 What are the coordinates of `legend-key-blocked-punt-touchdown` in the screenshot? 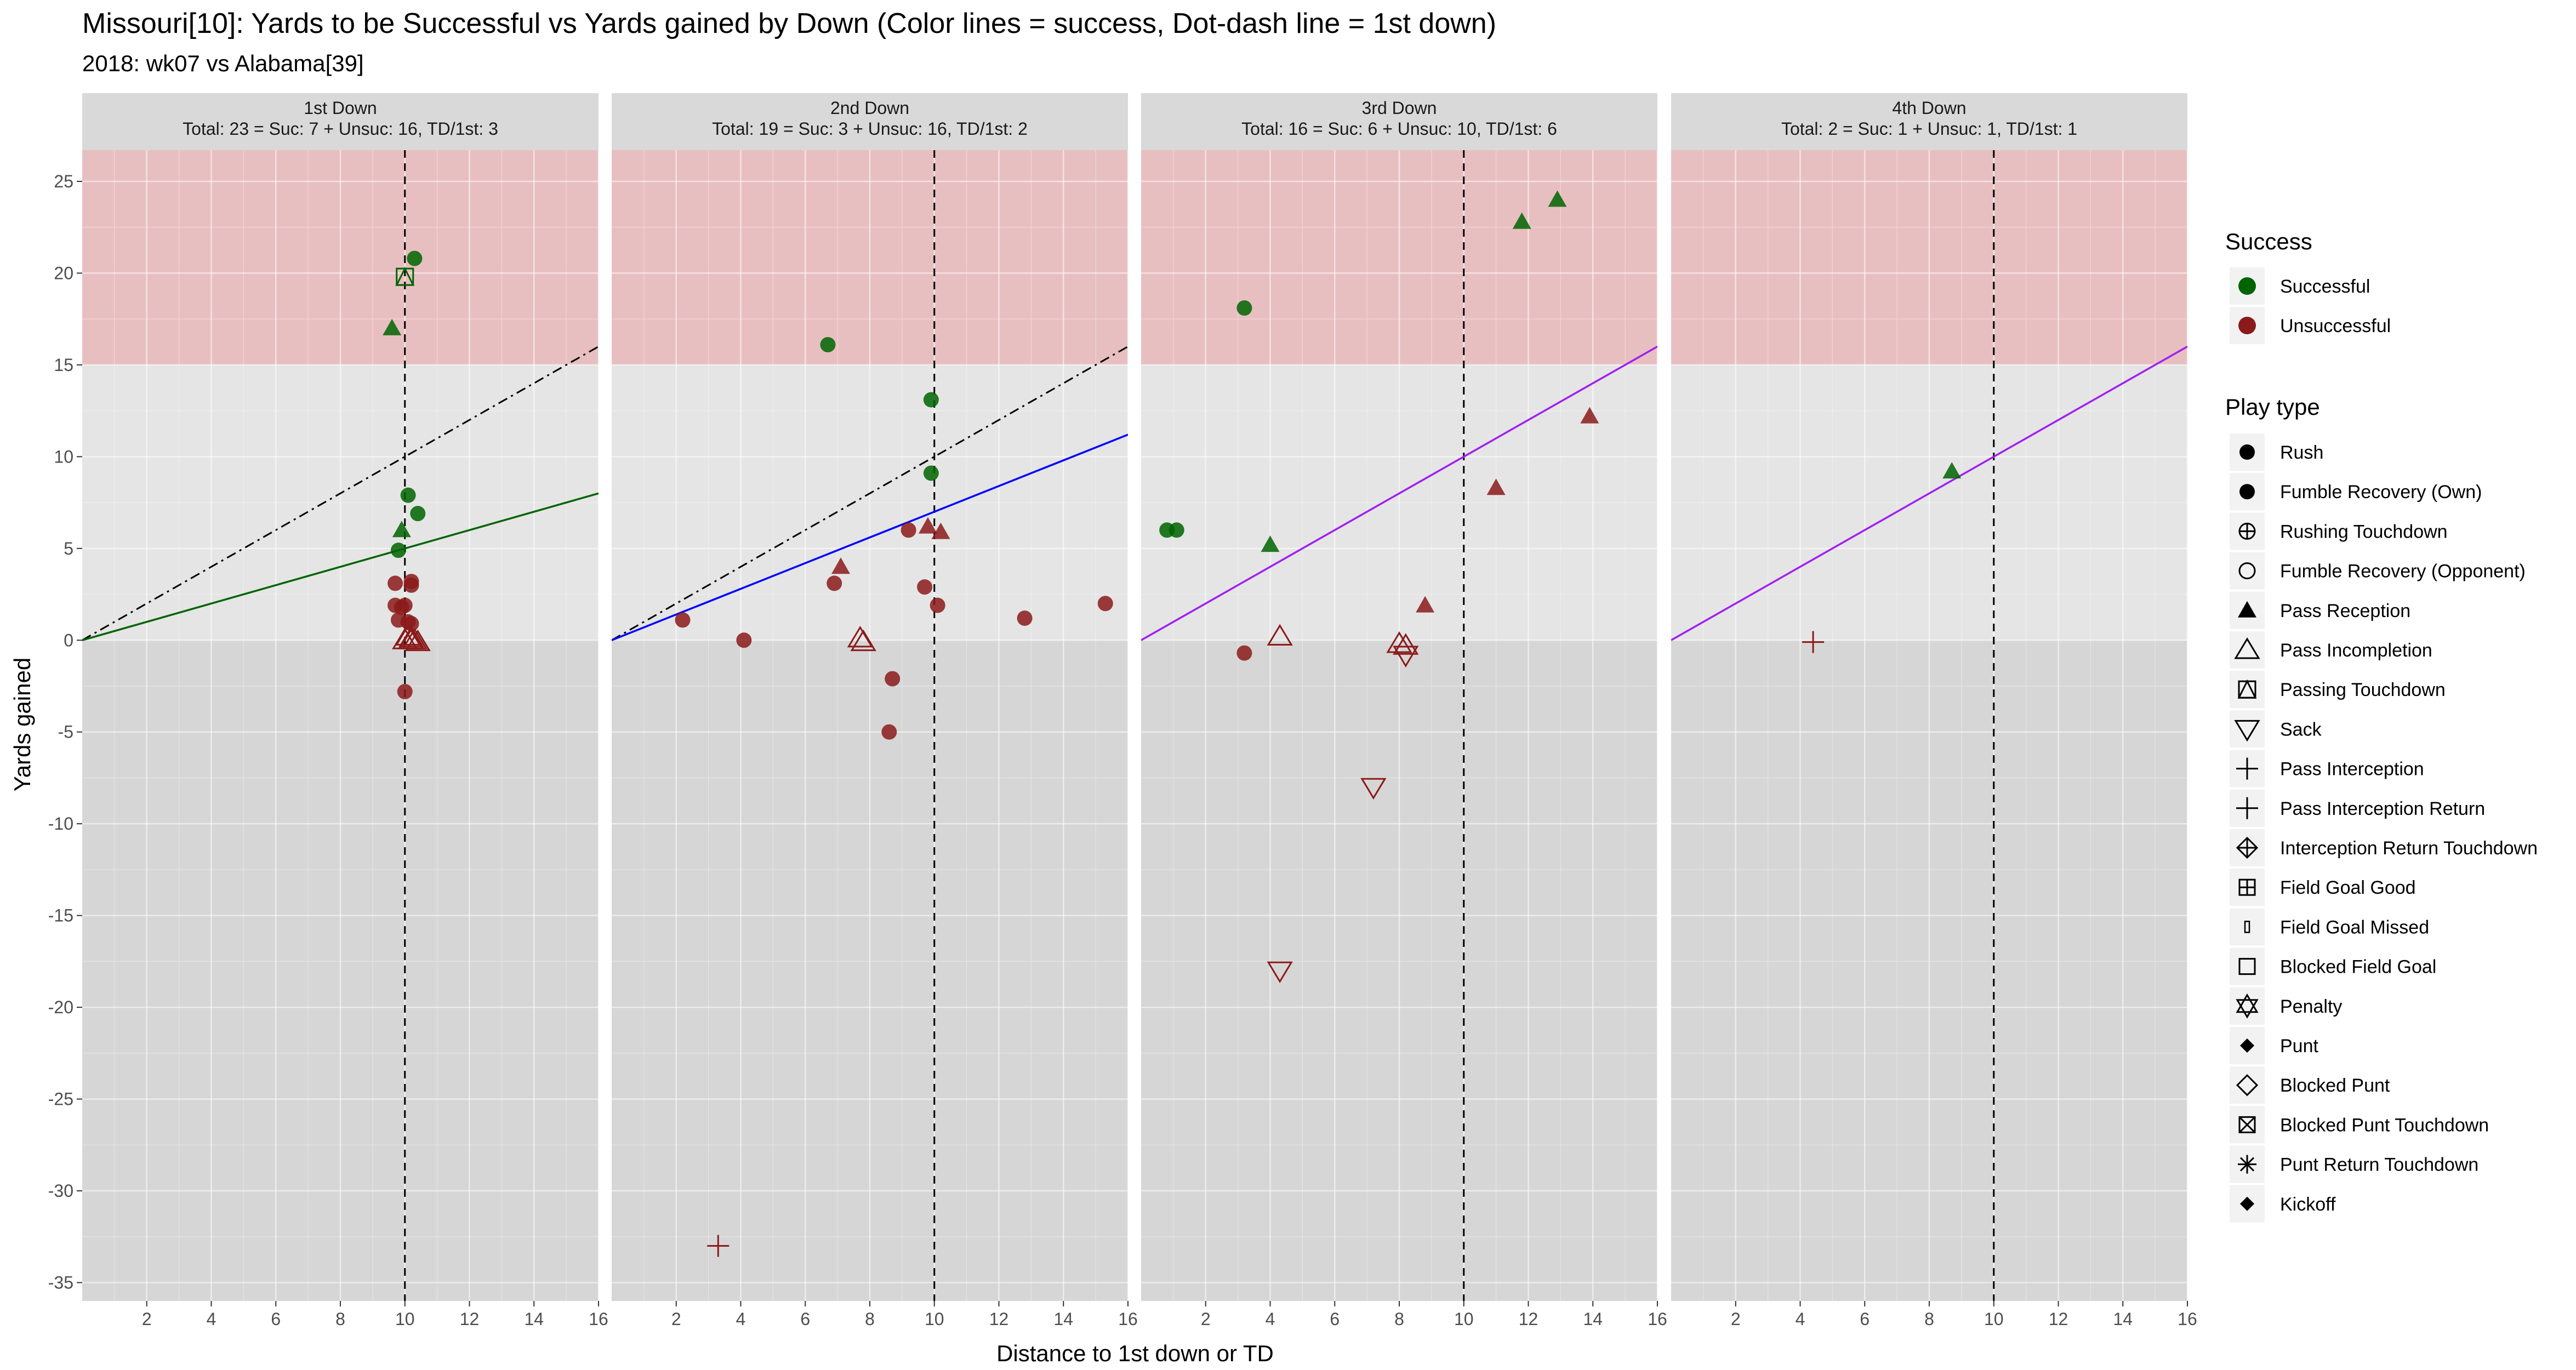 It's located at (2247, 1124).